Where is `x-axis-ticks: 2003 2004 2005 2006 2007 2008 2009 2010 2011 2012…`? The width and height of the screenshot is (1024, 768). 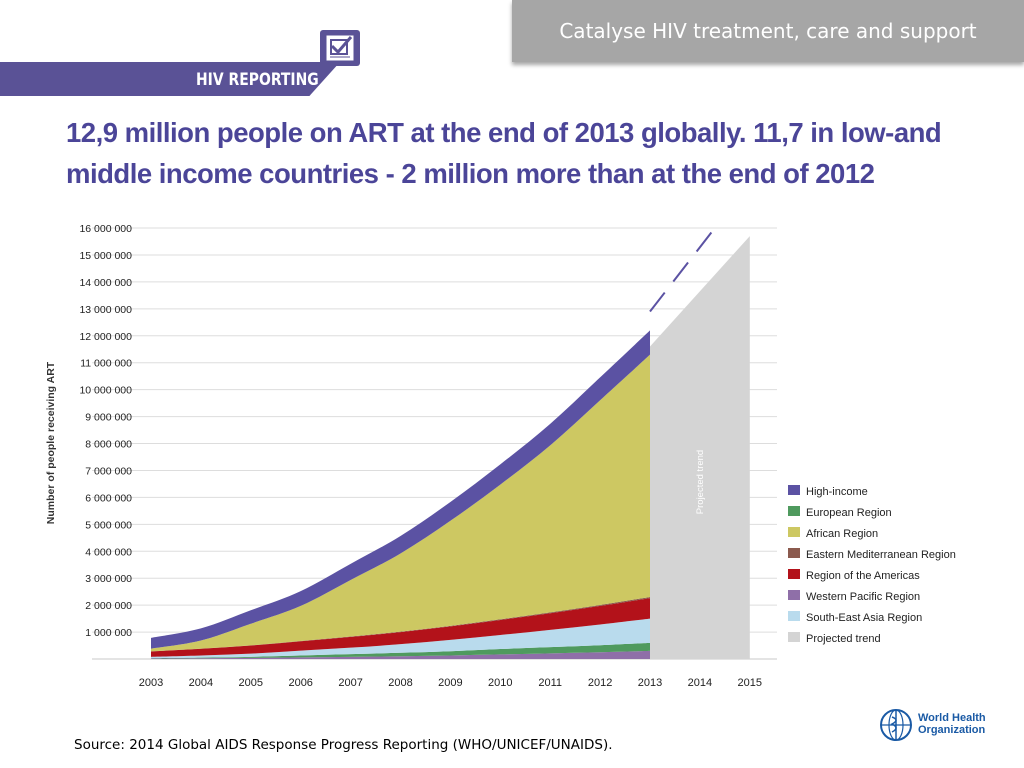
x-axis-ticks: 2003 2004 2005 2006 2007 2008 2009 2010 2011 2012… is located at coordinates (450, 683).